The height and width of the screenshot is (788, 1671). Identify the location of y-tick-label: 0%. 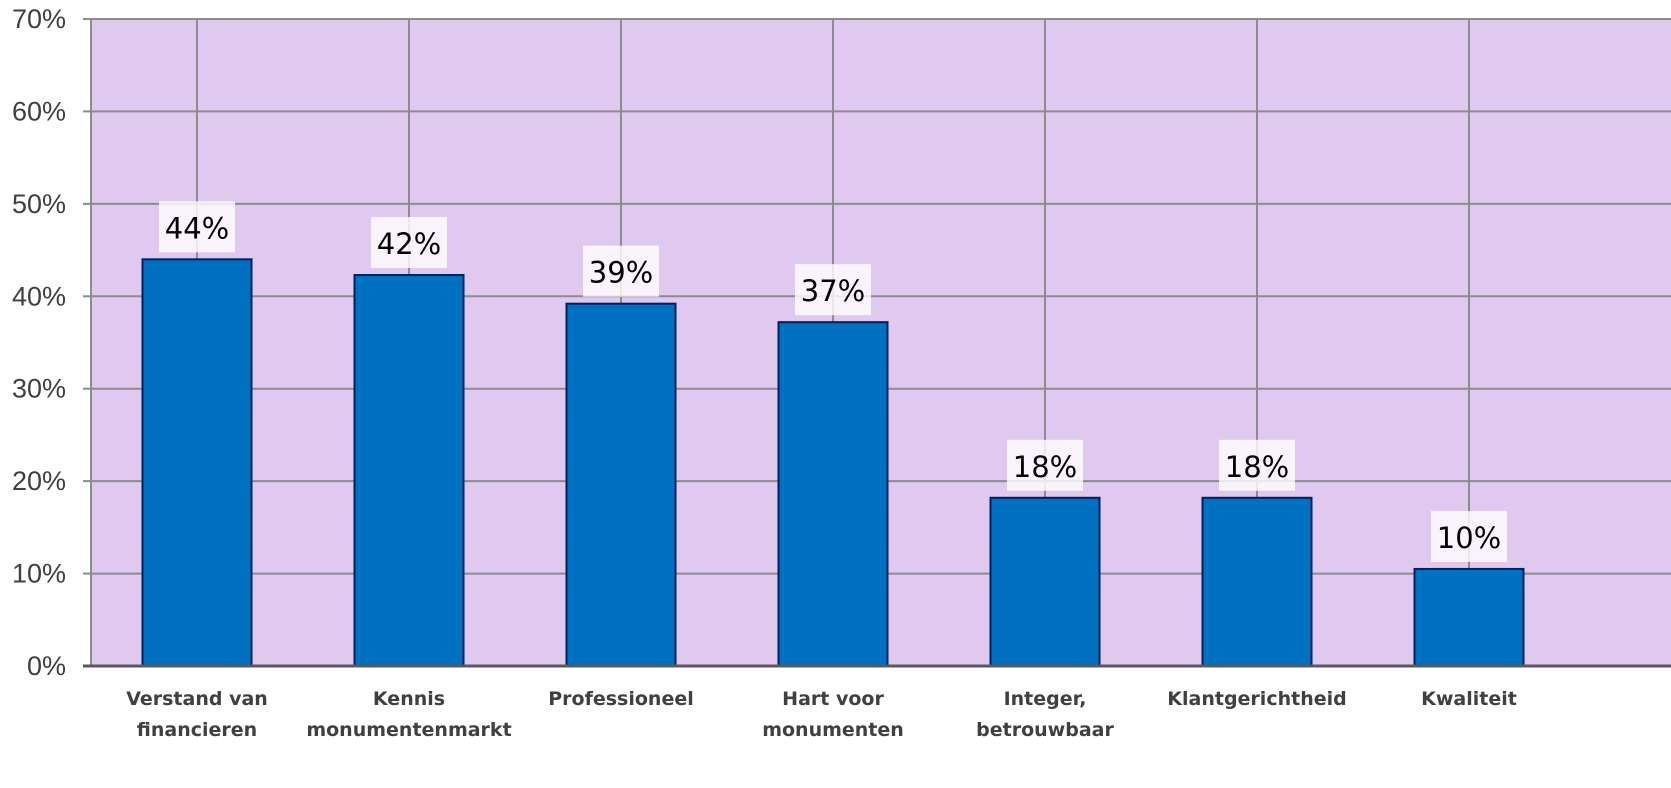
(46, 666).